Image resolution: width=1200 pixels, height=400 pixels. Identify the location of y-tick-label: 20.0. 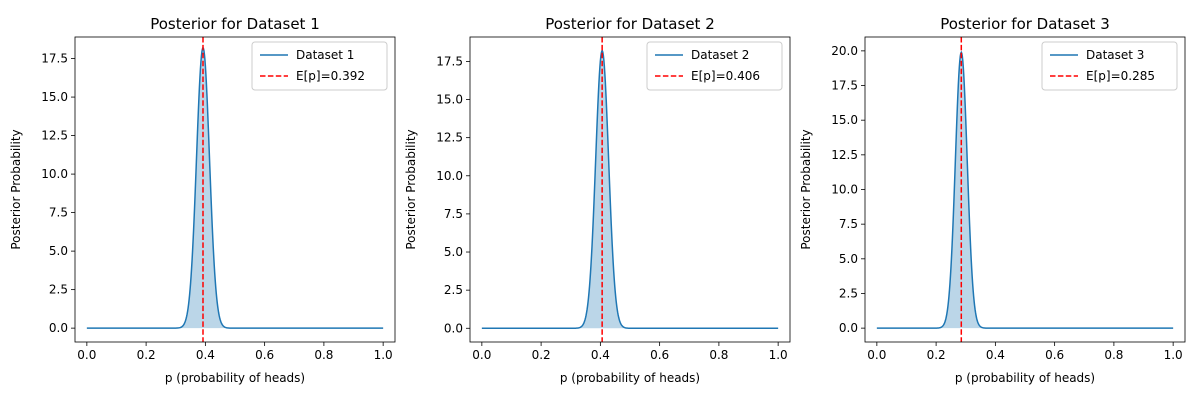
(844, 51).